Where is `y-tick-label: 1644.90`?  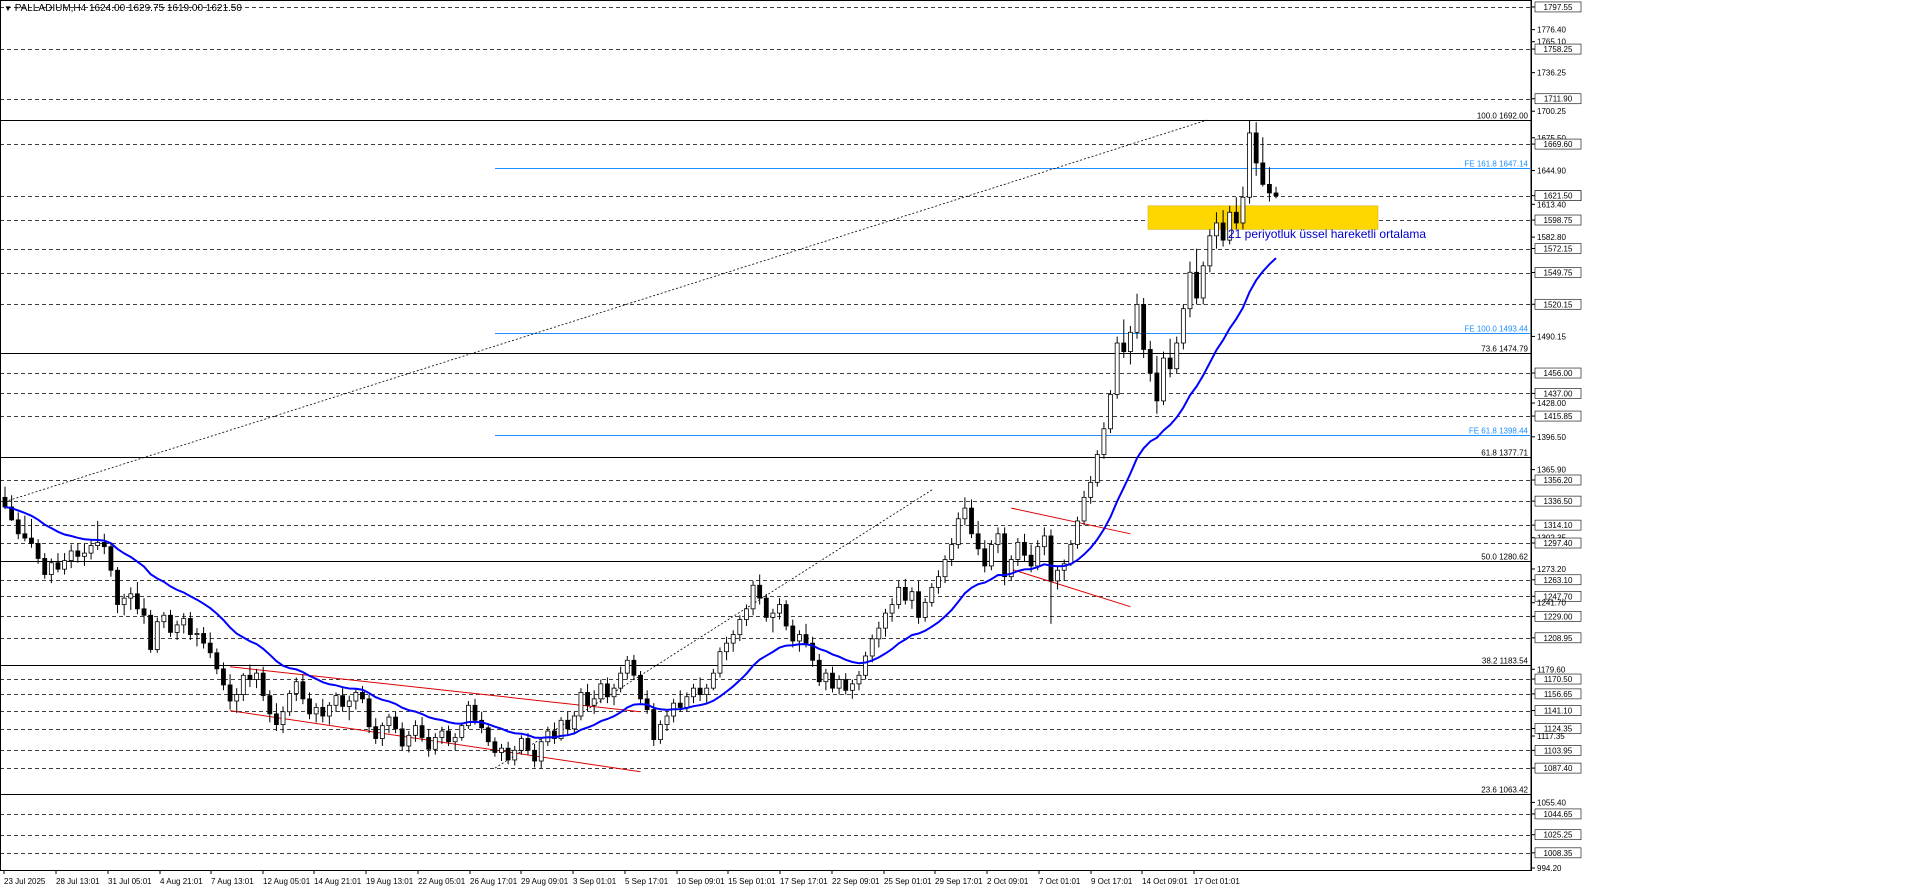
y-tick-label: 1644.90 is located at coordinates (1551, 171).